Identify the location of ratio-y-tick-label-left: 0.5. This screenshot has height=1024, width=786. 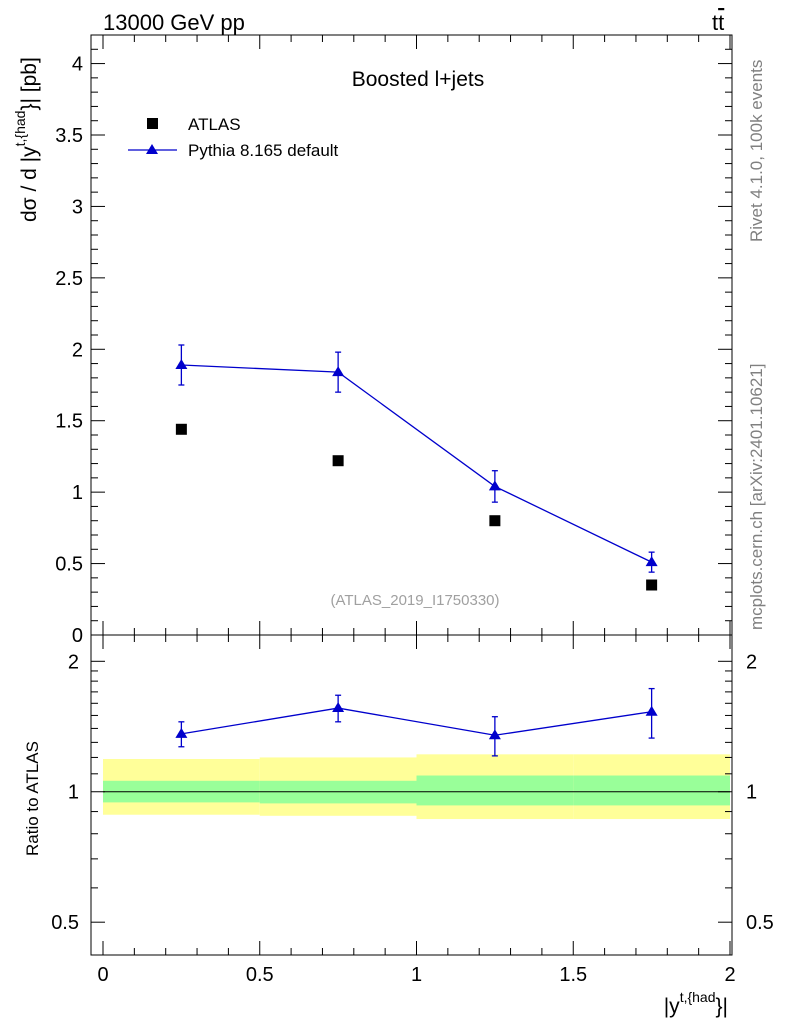
(65, 923).